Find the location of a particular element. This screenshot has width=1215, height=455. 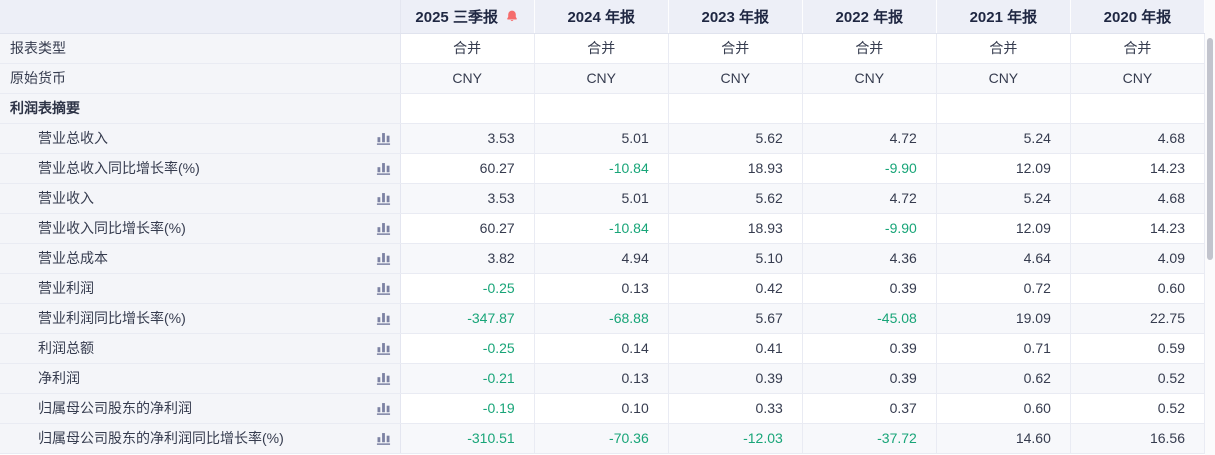

value-cell: 0.10 is located at coordinates (601, 408).